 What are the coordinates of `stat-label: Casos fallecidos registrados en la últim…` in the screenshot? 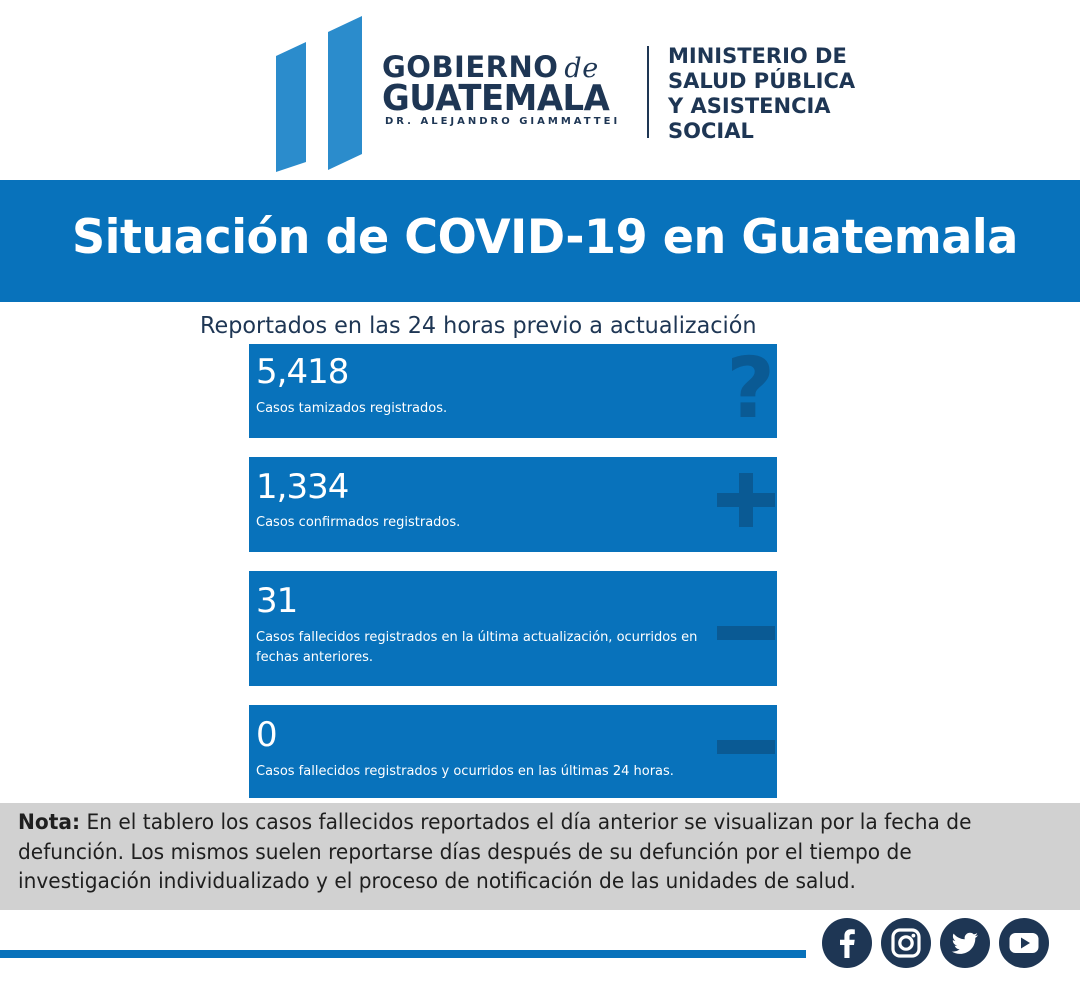 It's located at (477, 647).